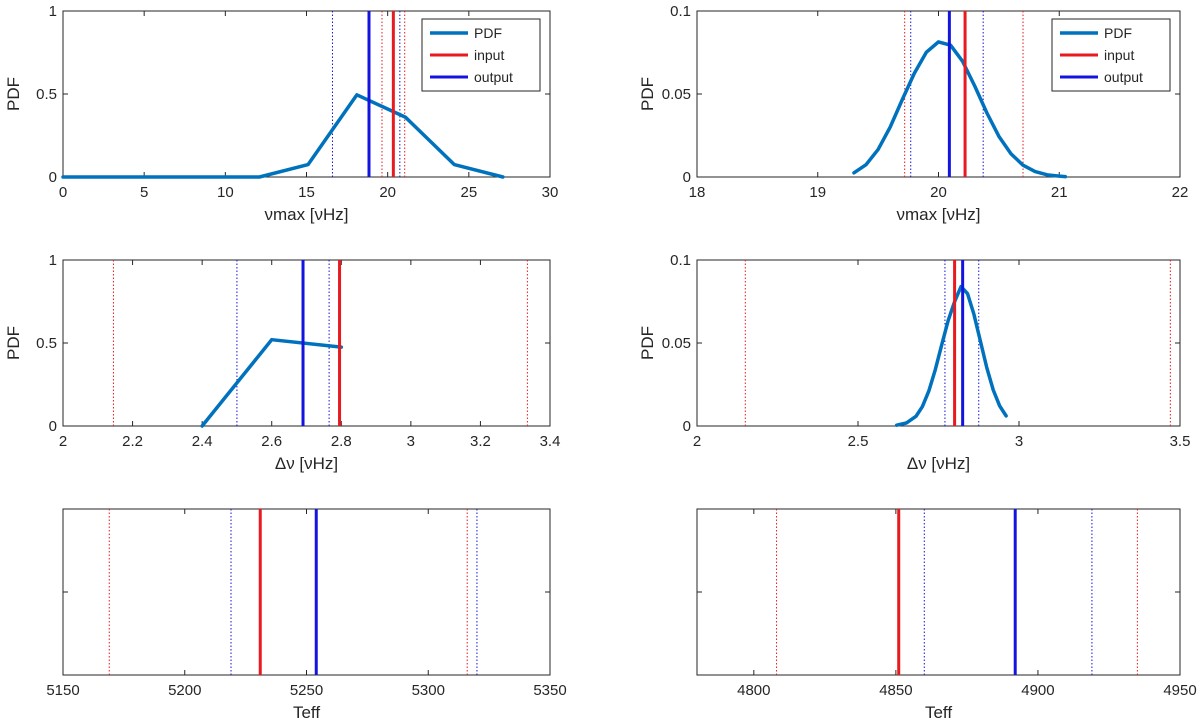 The width and height of the screenshot is (1200, 728). Describe the element at coordinates (184, 690) in the screenshot. I see `x-tick-label: 5200` at that location.